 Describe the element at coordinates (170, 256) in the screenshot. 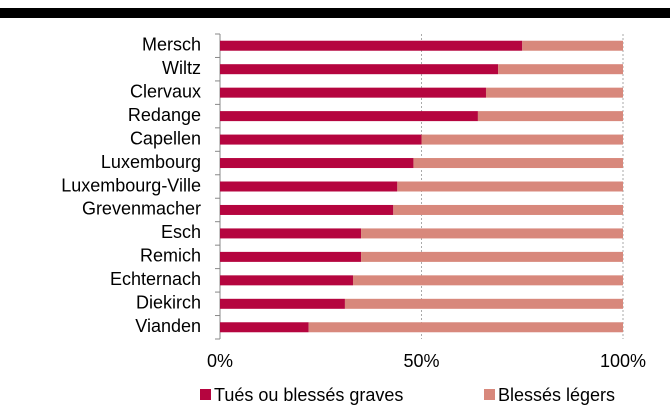

I see `y-tick-label: Remich` at that location.